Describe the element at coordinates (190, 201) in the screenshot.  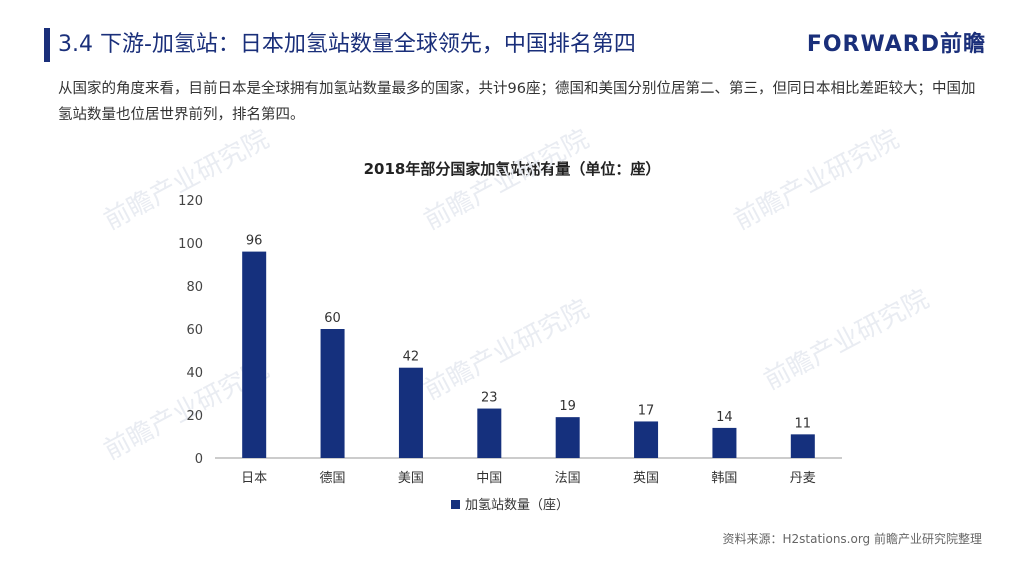
I see `y-tick-label: 120` at that location.